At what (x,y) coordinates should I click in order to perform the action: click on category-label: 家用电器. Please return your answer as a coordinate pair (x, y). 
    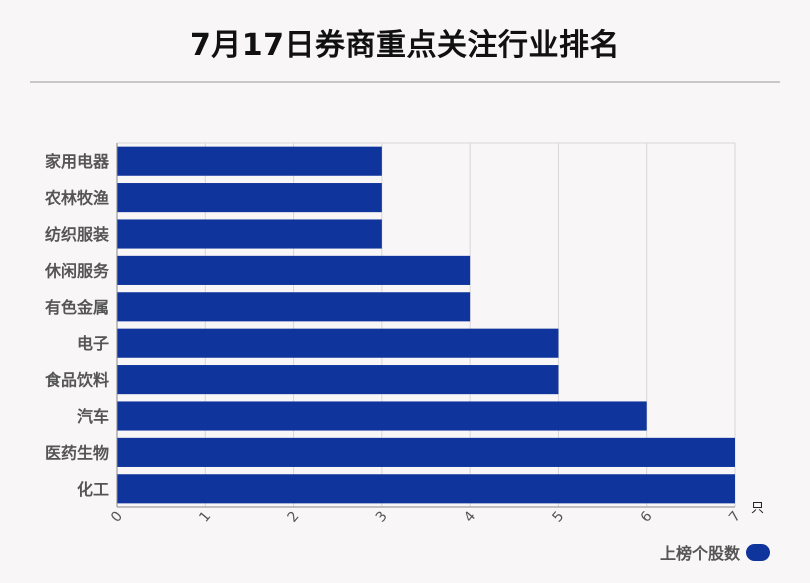
    Looking at the image, I should click on (77, 161).